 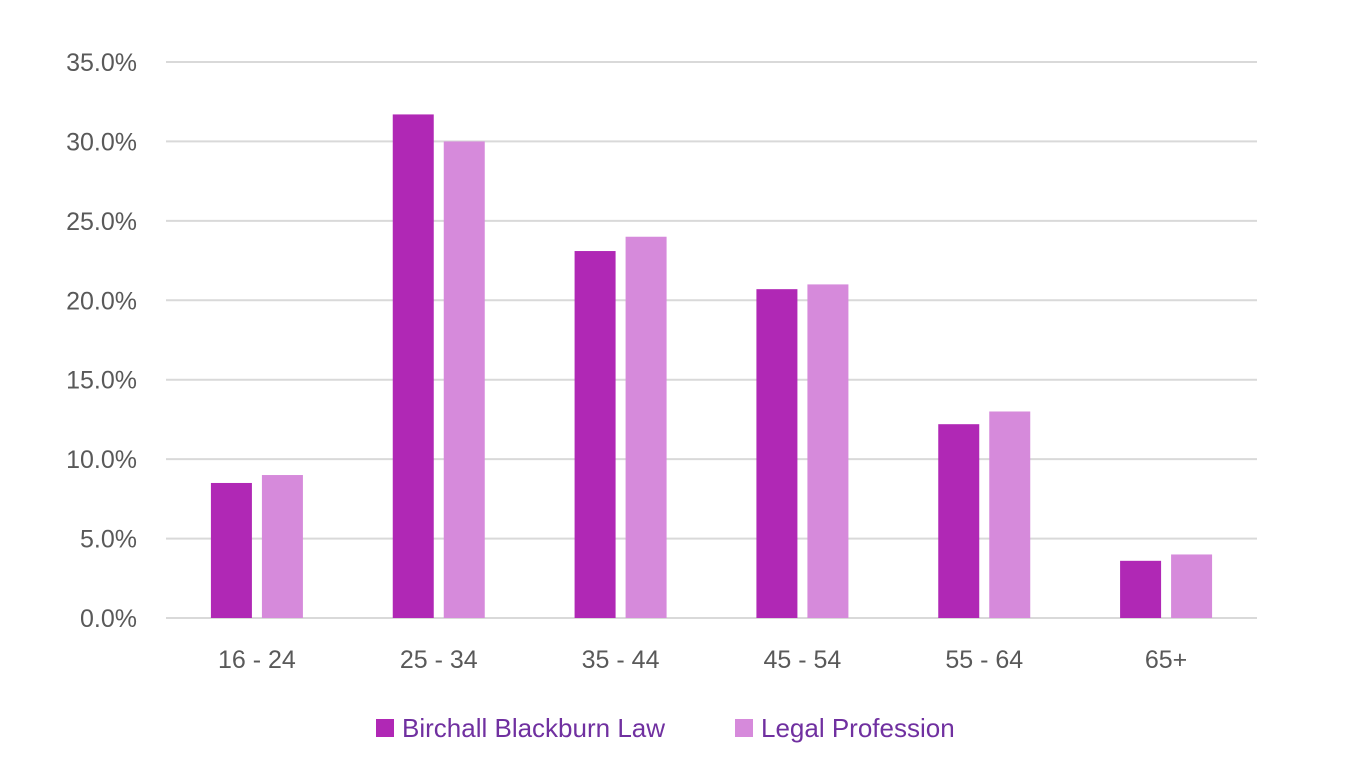 I want to click on legend: Birchall Blackburn Law Legal Profession, so click(x=665, y=728).